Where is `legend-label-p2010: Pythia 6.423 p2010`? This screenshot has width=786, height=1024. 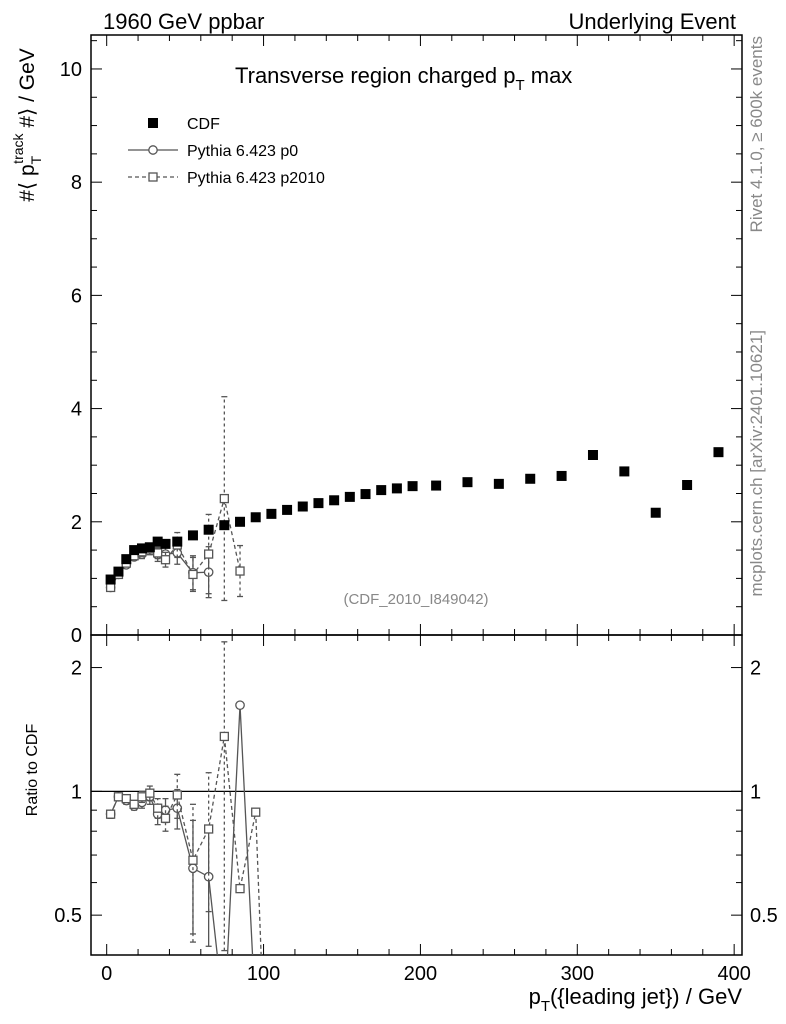
legend-label-p2010: Pythia 6.423 p2010 is located at coordinates (256, 178).